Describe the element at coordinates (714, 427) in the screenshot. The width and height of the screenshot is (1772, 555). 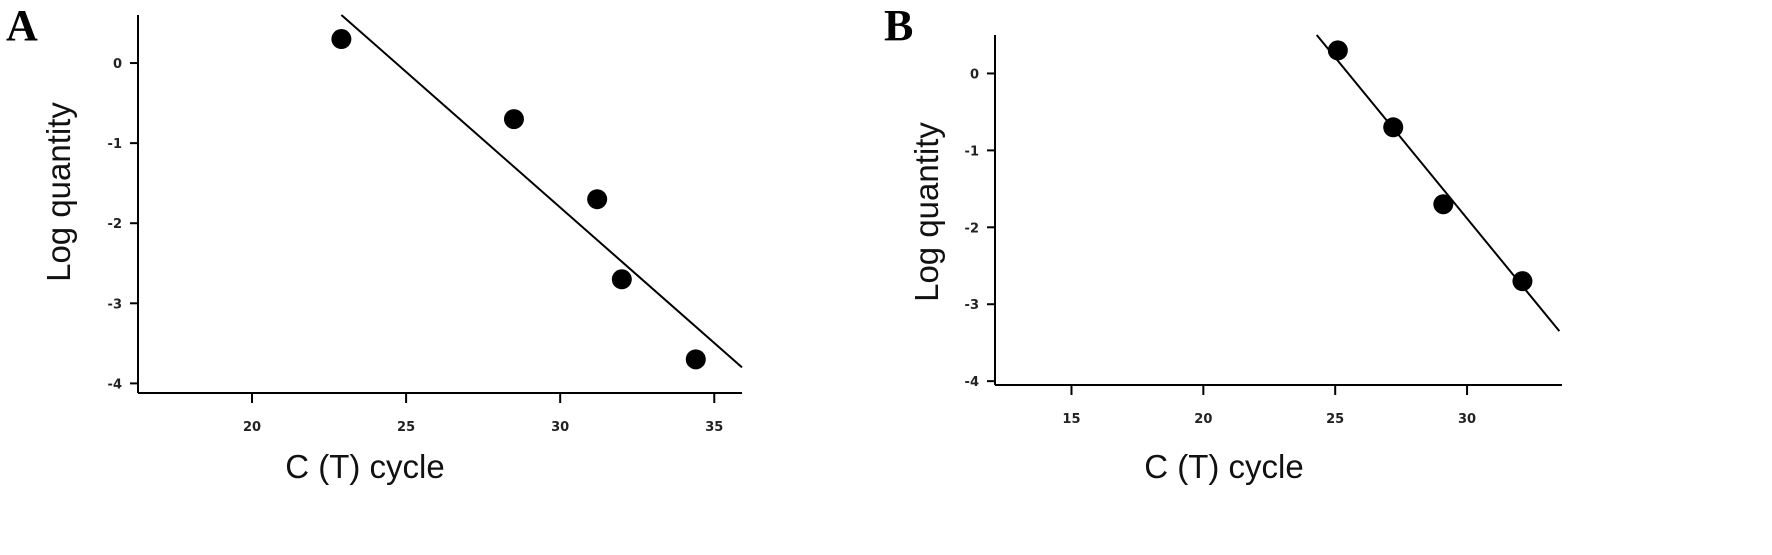
I see `x-tick-label: 35` at that location.